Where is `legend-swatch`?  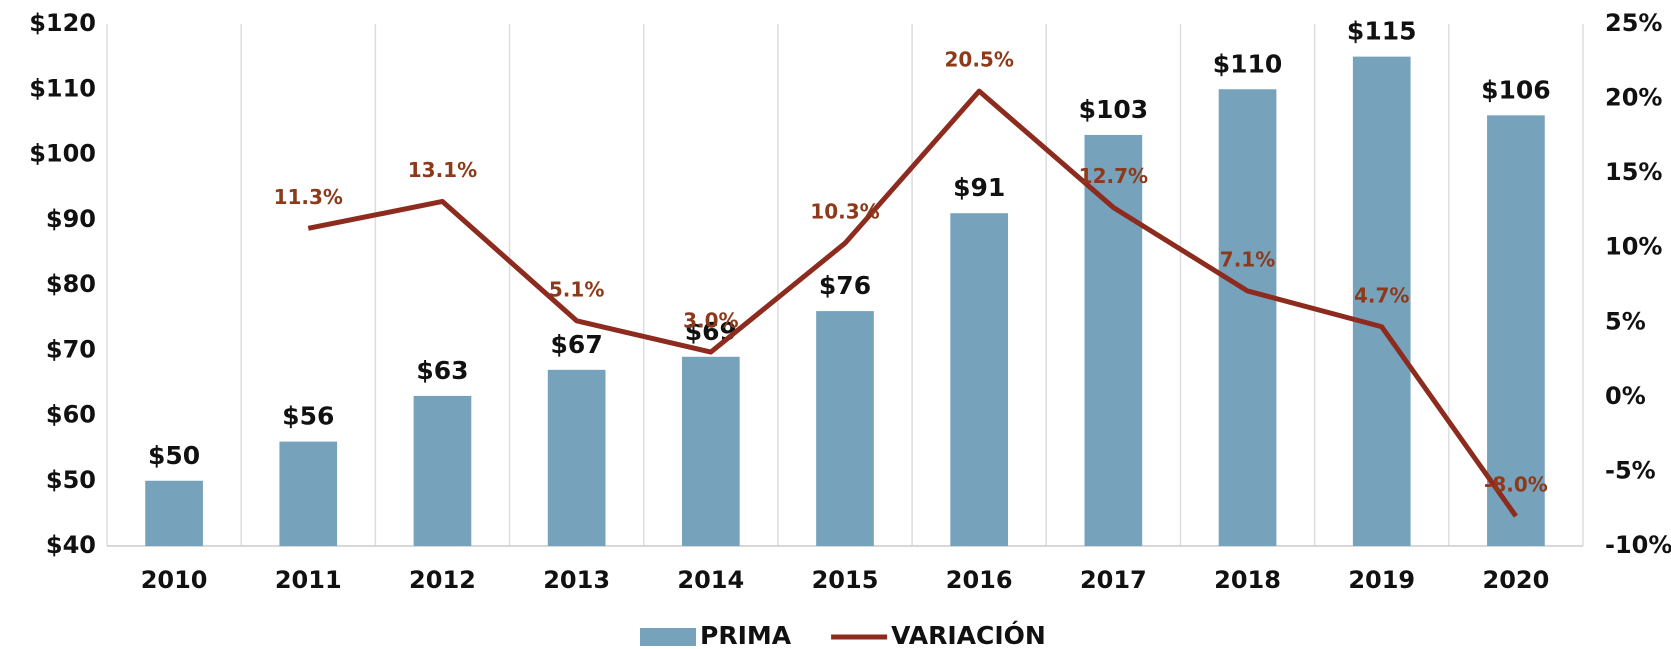 legend-swatch is located at coordinates (668, 637).